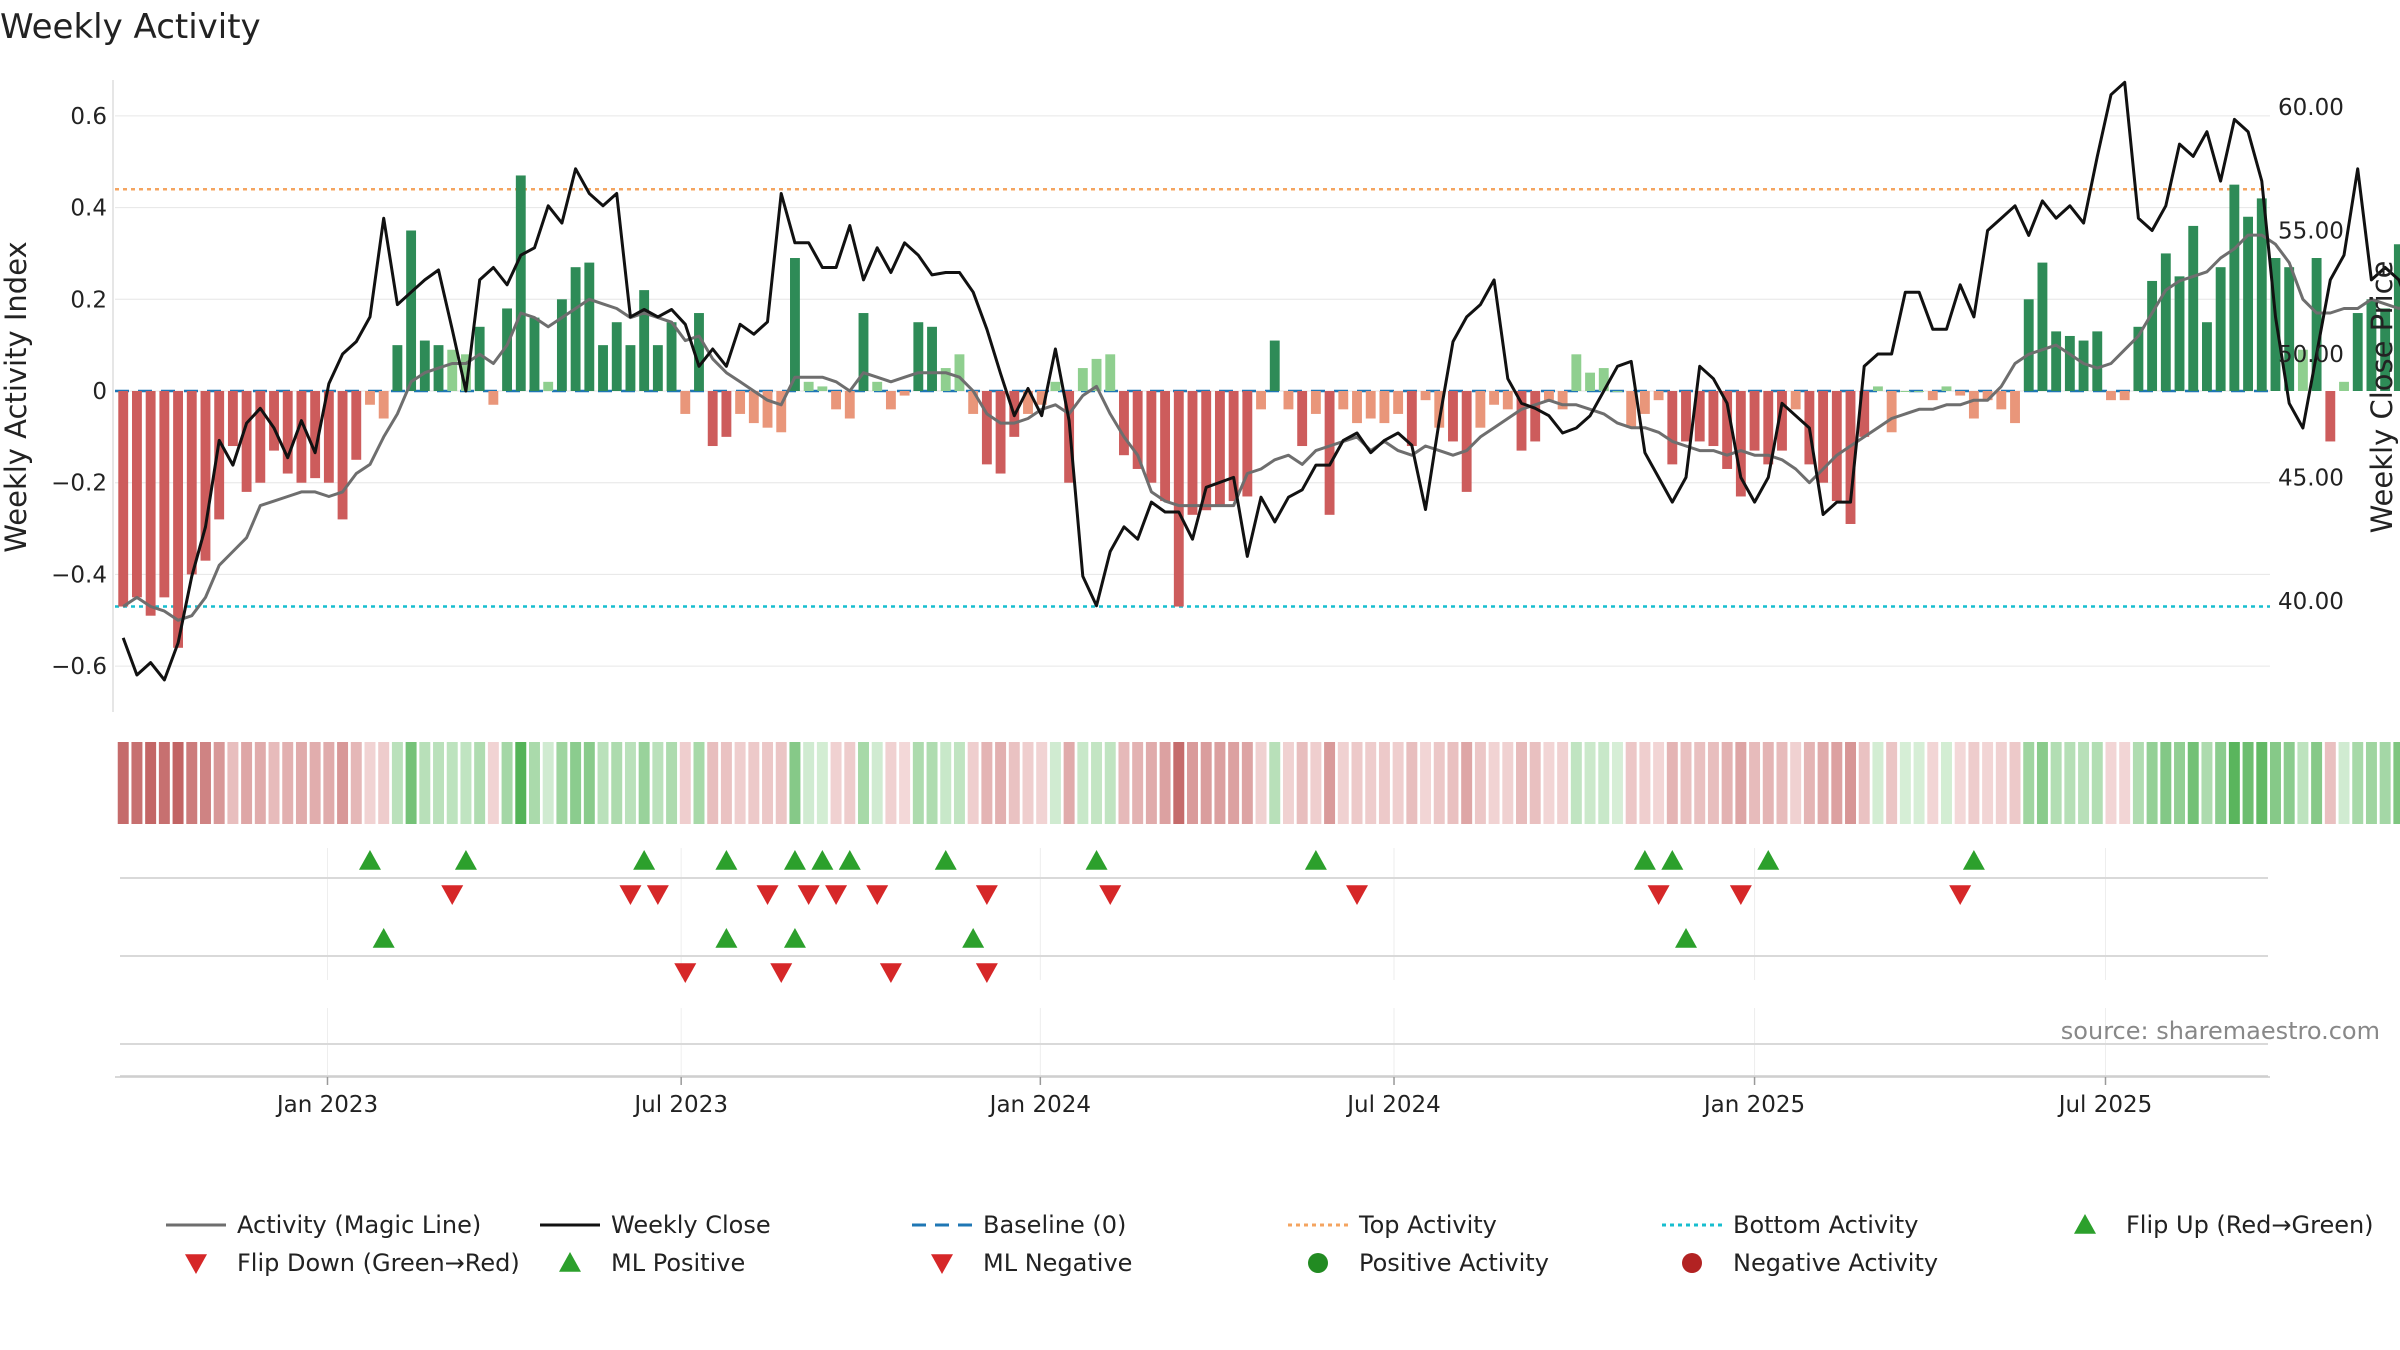  What do you see at coordinates (2220, 1031) in the screenshot?
I see `source-note: source: sharemaestro.com` at bounding box center [2220, 1031].